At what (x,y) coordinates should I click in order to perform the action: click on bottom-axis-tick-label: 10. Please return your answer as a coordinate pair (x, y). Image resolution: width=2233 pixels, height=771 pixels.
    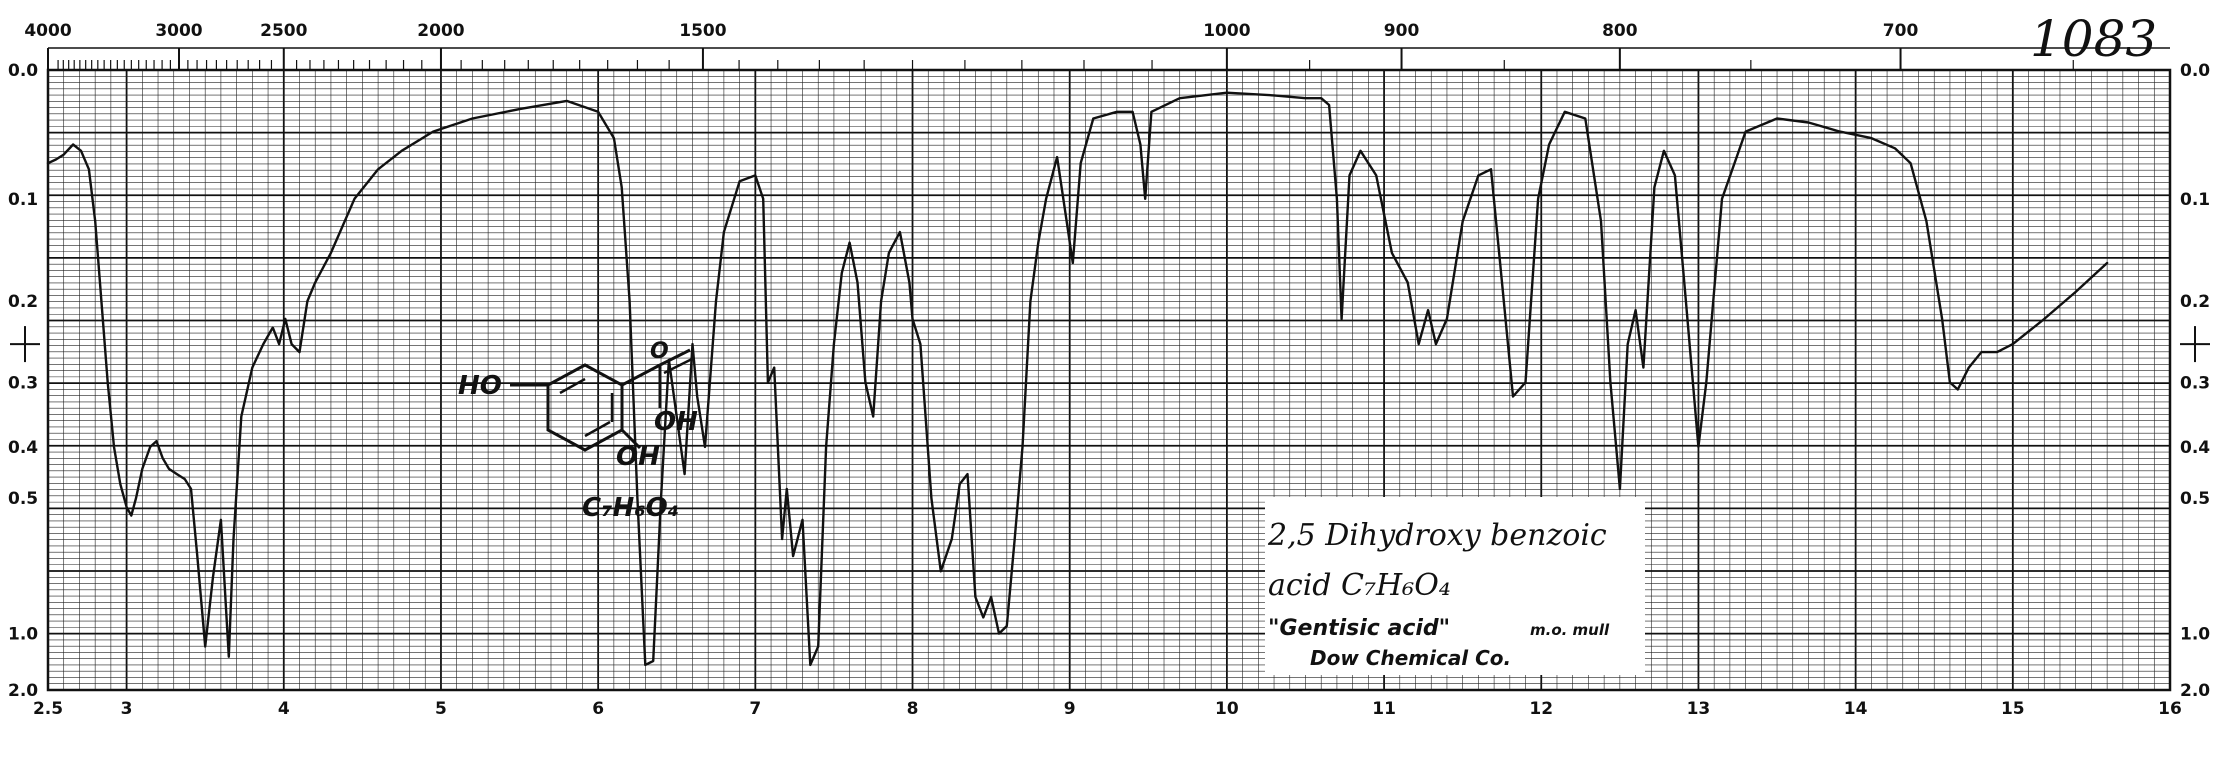
    Looking at the image, I should click on (1227, 709).